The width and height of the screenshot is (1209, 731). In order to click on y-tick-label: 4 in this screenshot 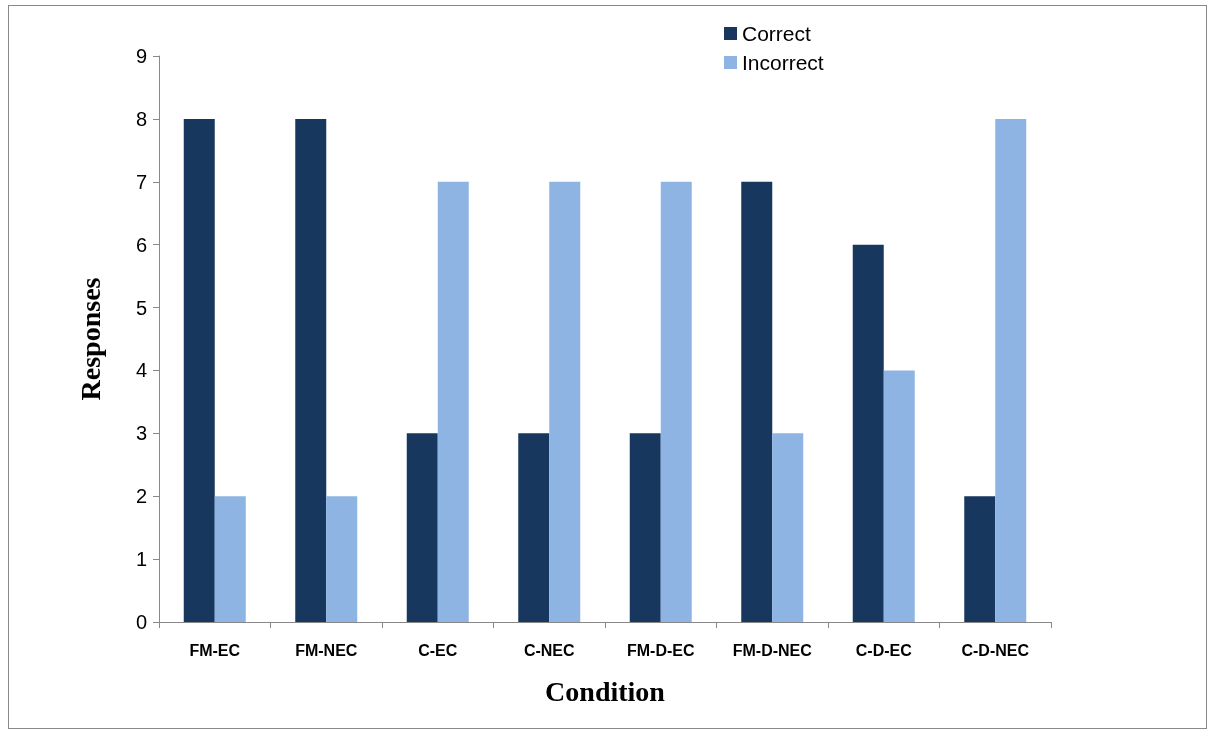, I will do `click(141, 370)`.